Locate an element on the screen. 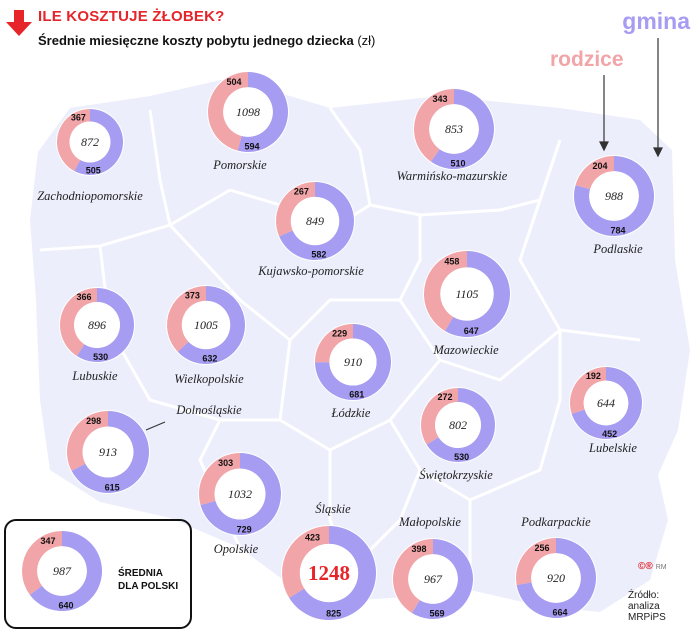  podlaskie-total-label: 988 is located at coordinates (614, 196).